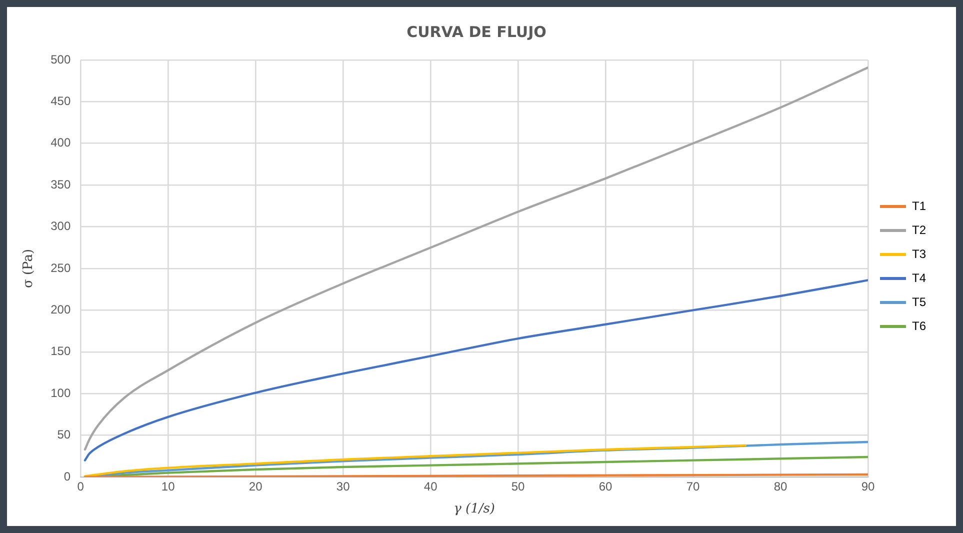 This screenshot has height=533, width=963. Describe the element at coordinates (168, 487) in the screenshot. I see `x-tick-label: 10` at that location.